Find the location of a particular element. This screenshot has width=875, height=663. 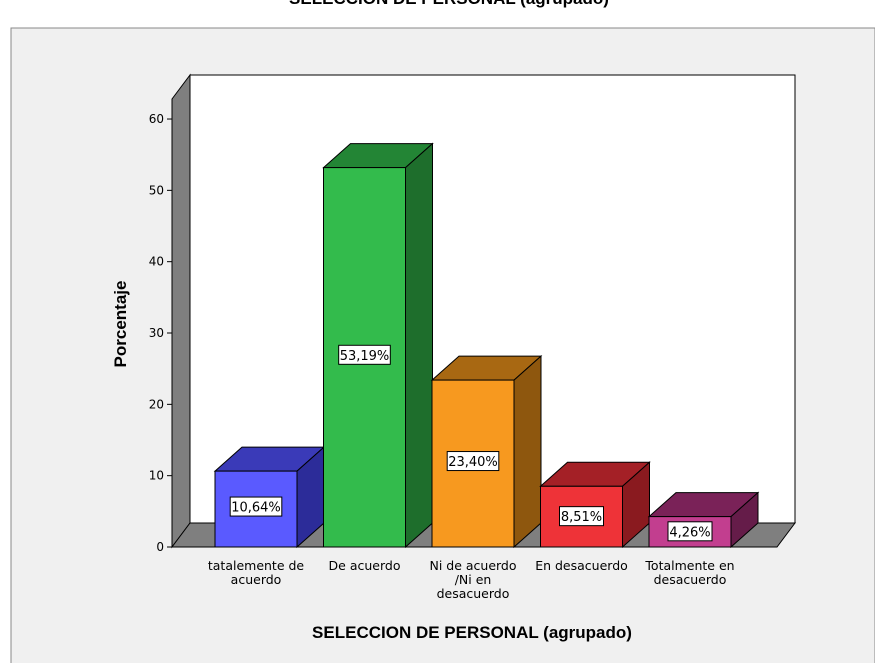

y-tick-label: 60 is located at coordinates (156, 119).